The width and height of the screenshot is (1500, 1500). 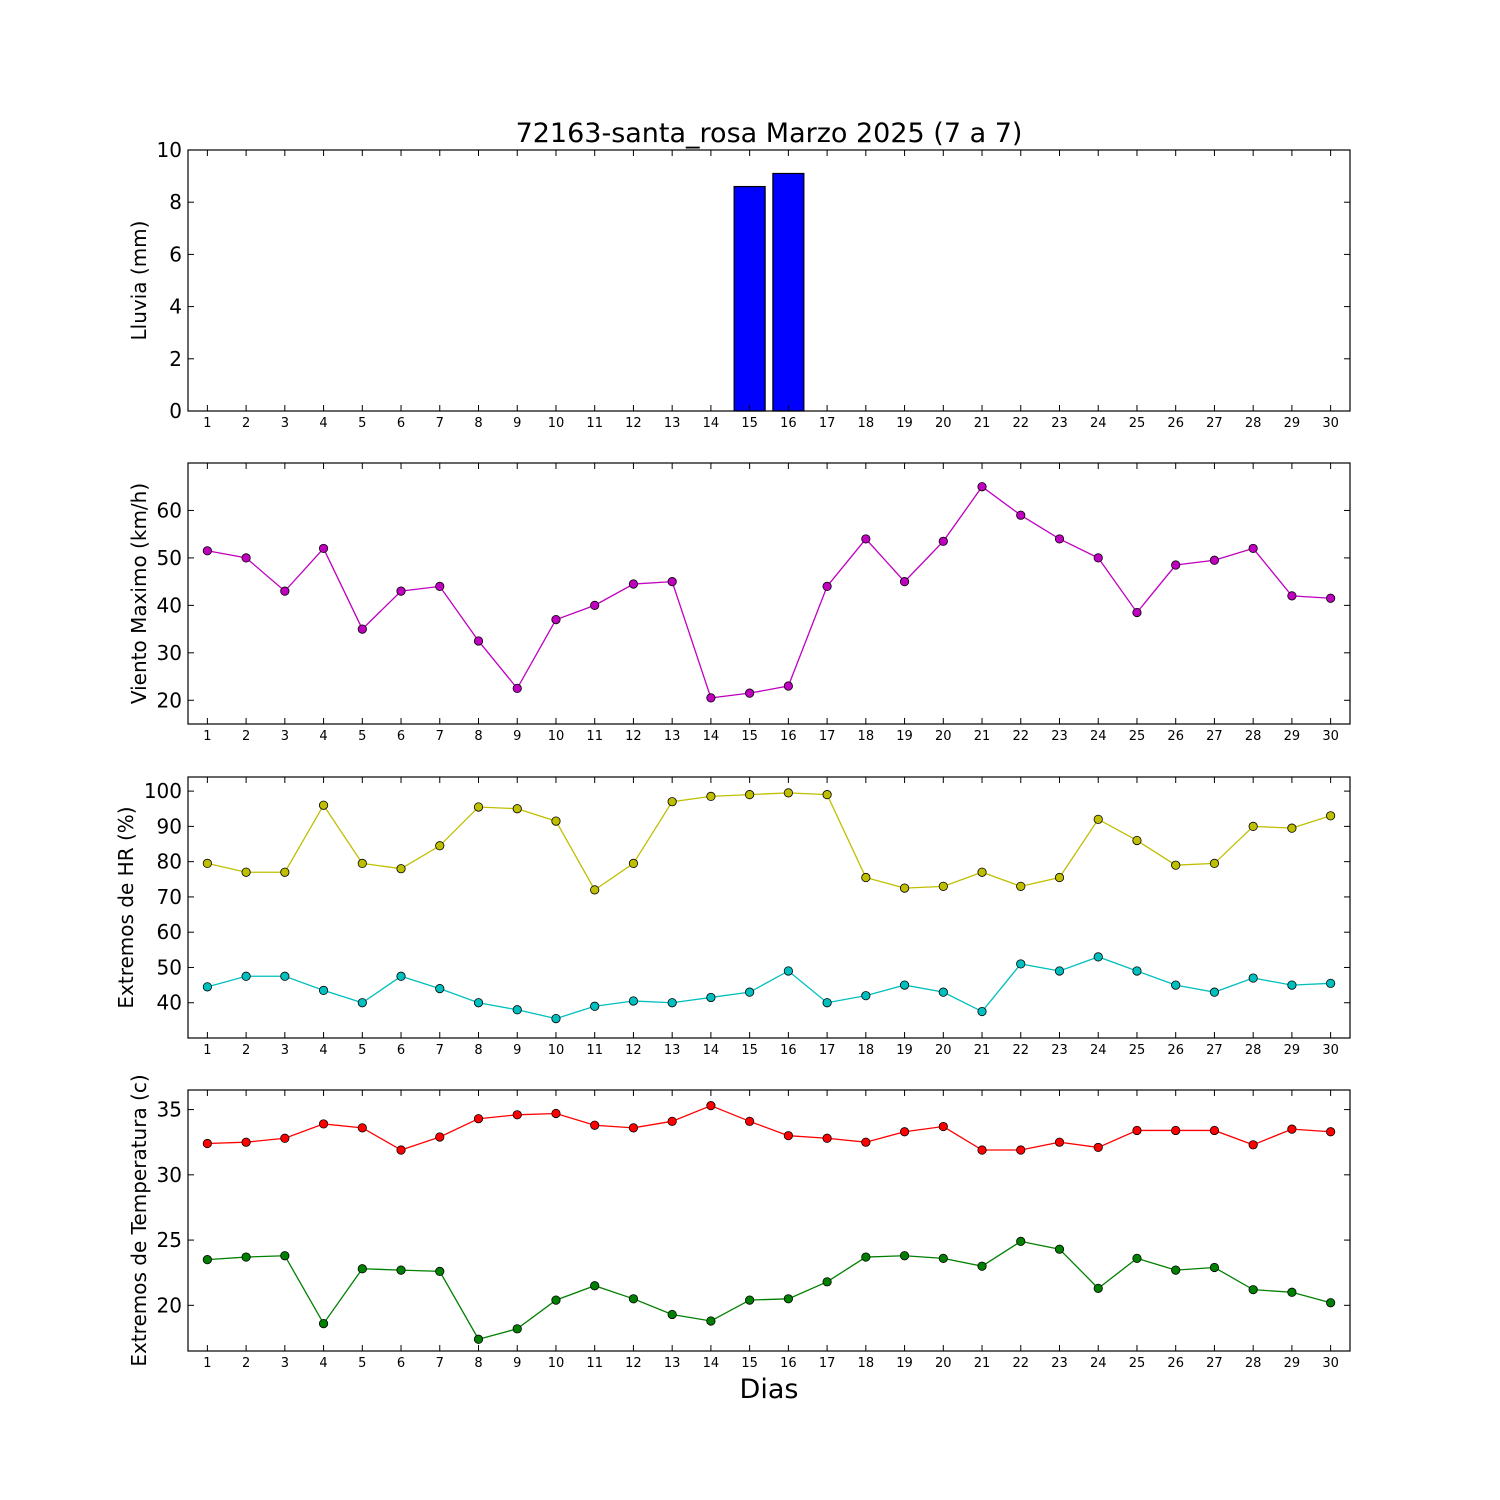 I want to click on x-tick-label: 15, so click(x=749, y=423).